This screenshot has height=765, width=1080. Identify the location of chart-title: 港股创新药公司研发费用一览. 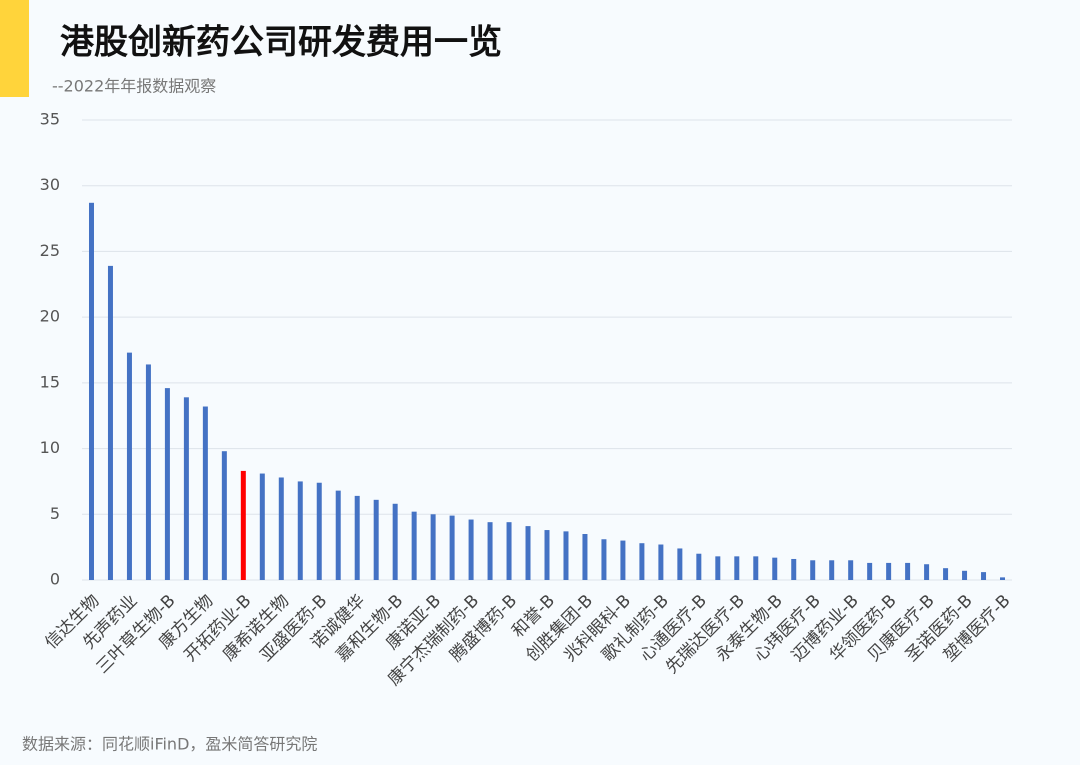
(281, 43).